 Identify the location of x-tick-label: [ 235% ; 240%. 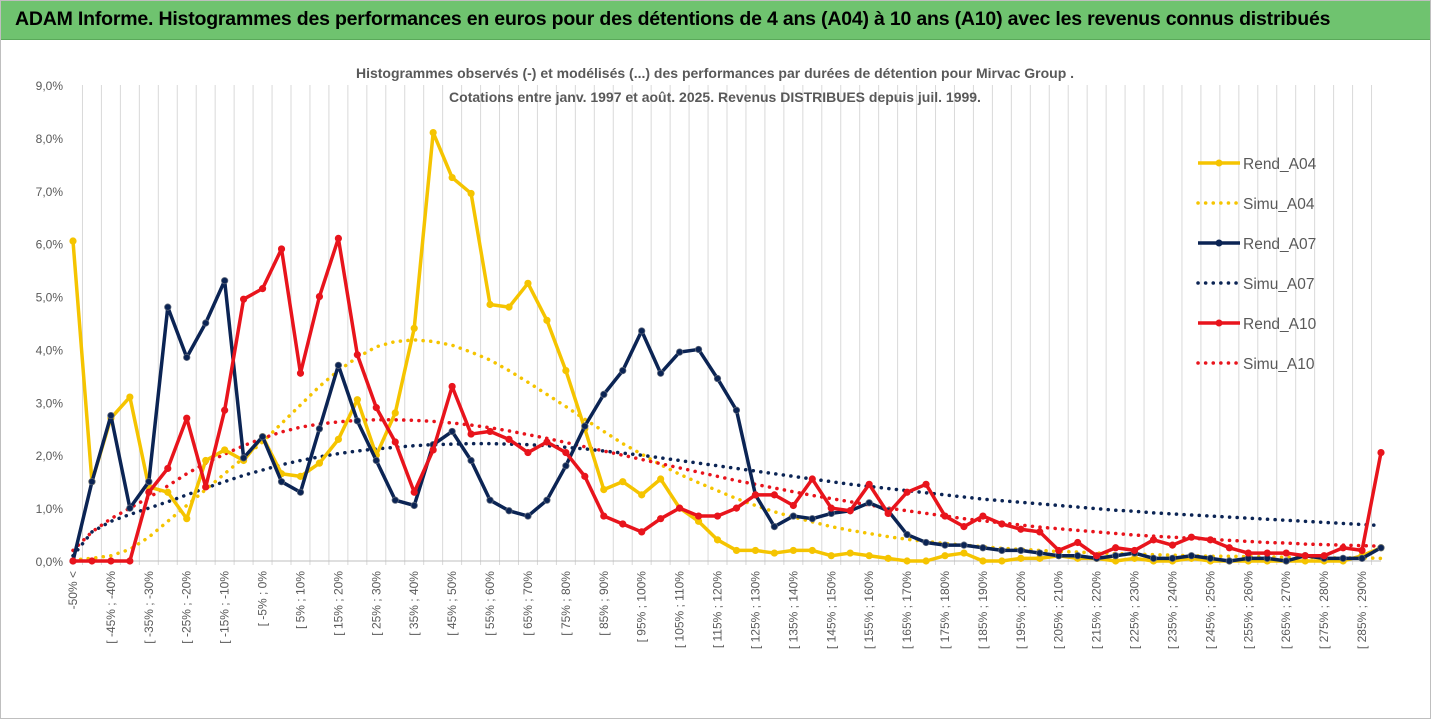
(1172, 610).